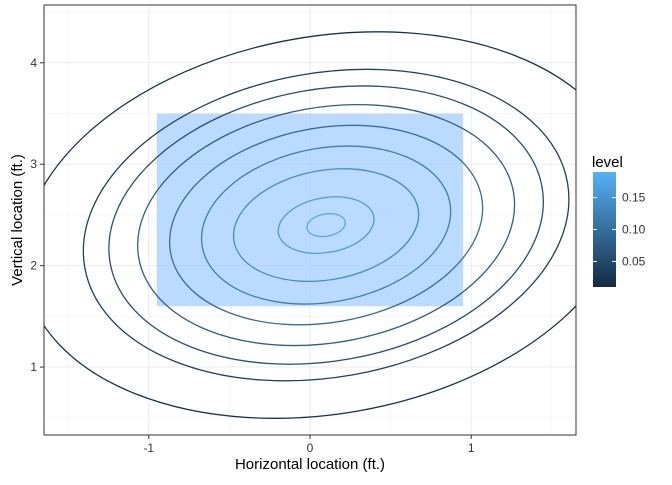  Describe the element at coordinates (634, 230) in the screenshot. I see `legend-tick-label: 0.10` at that location.